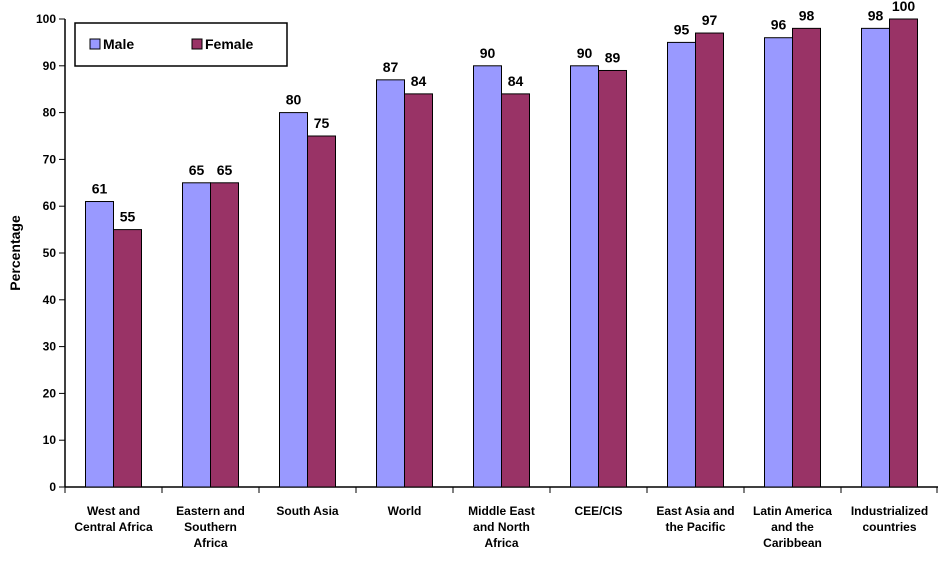 Image resolution: width=938 pixels, height=562 pixels. I want to click on y-tick-label: 90, so click(50, 66).